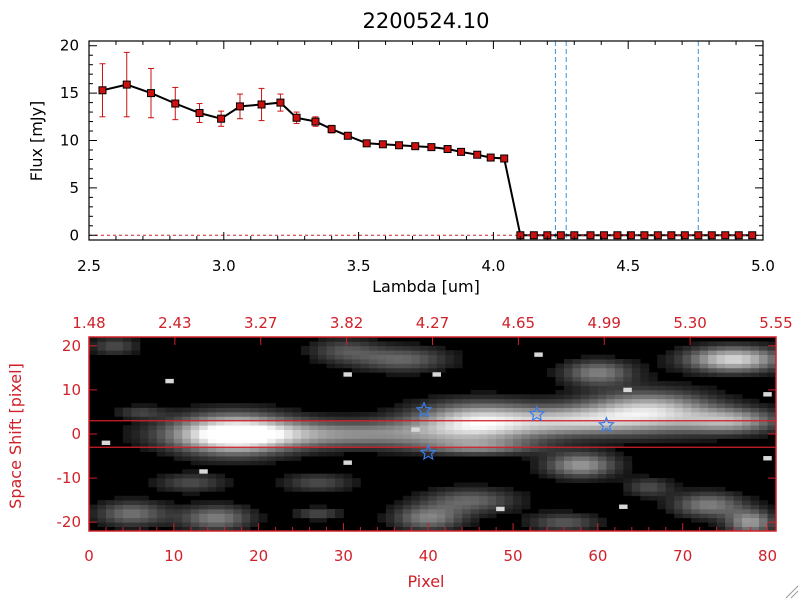 Image resolution: width=800 pixels, height=600 pixels. Describe the element at coordinates (792, 592) in the screenshot. I see `resize-grip-icon` at that location.